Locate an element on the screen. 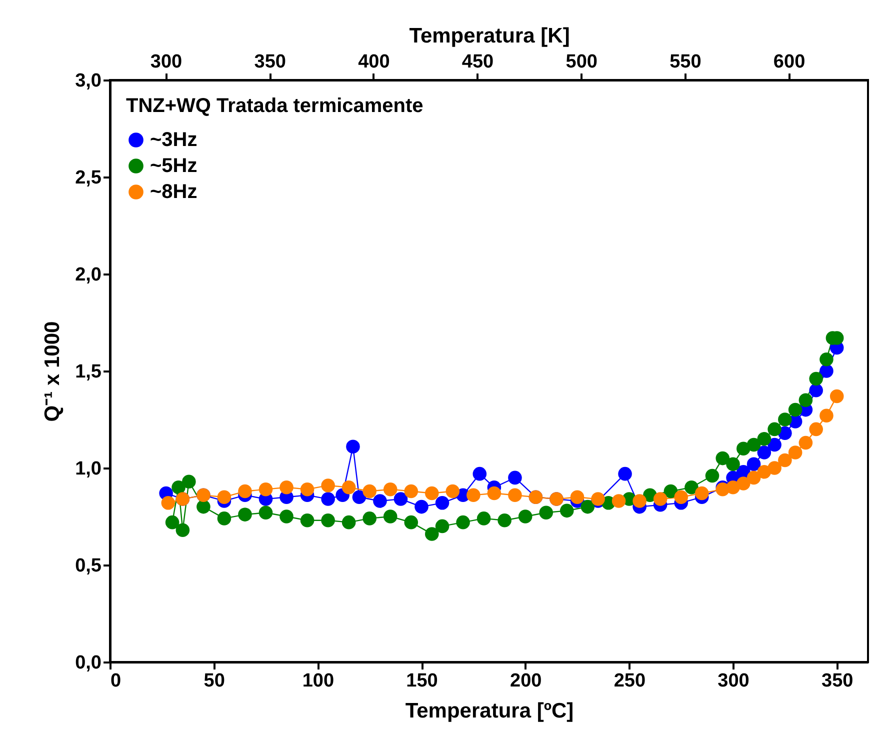 Image resolution: width=880 pixels, height=747 pixels. x-tick-label: 0 is located at coordinates (116, 681).